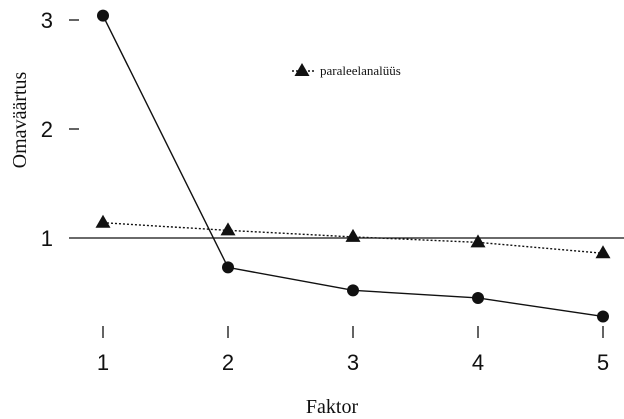 The image size is (624, 419). I want to click on y-axis-title: Omaväärtus, so click(20, 119).